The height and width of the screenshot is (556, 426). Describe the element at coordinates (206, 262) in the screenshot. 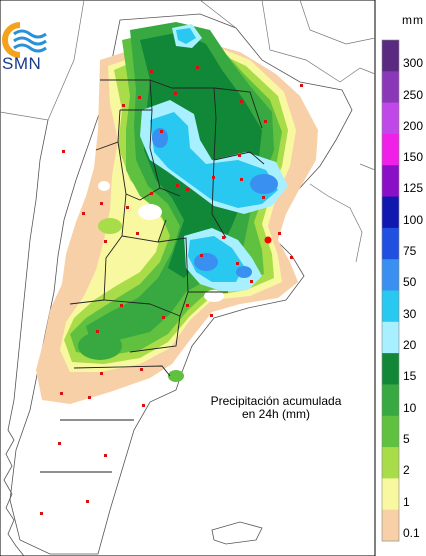

I see `rain-band-50-core-a` at that location.